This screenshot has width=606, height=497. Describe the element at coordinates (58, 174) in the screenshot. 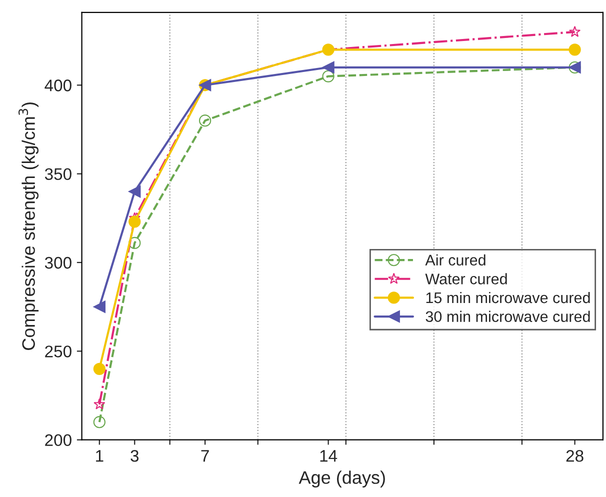

I see `y-tick-label: 350` at that location.